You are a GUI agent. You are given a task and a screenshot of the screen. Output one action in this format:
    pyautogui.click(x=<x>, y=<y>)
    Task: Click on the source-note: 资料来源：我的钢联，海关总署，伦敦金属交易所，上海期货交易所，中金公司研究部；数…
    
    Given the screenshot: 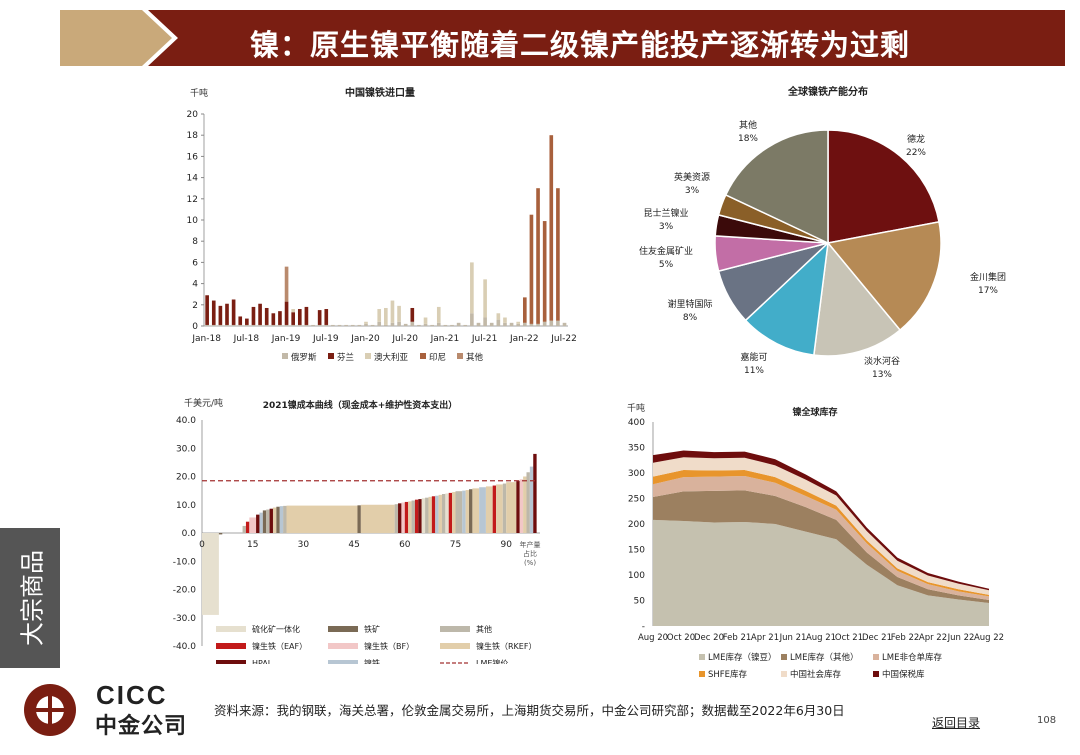 What is the action you would take?
    pyautogui.click(x=529, y=710)
    